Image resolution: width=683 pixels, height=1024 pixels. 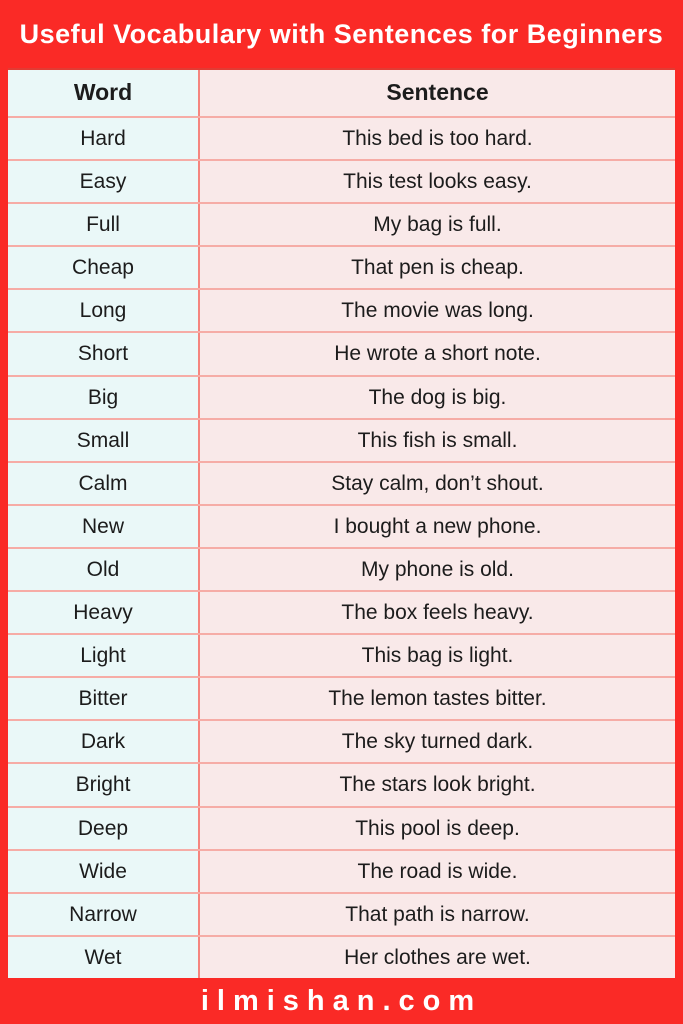 What do you see at coordinates (437, 699) in the screenshot?
I see `sentence-cell: The lemon tastes bitter.` at bounding box center [437, 699].